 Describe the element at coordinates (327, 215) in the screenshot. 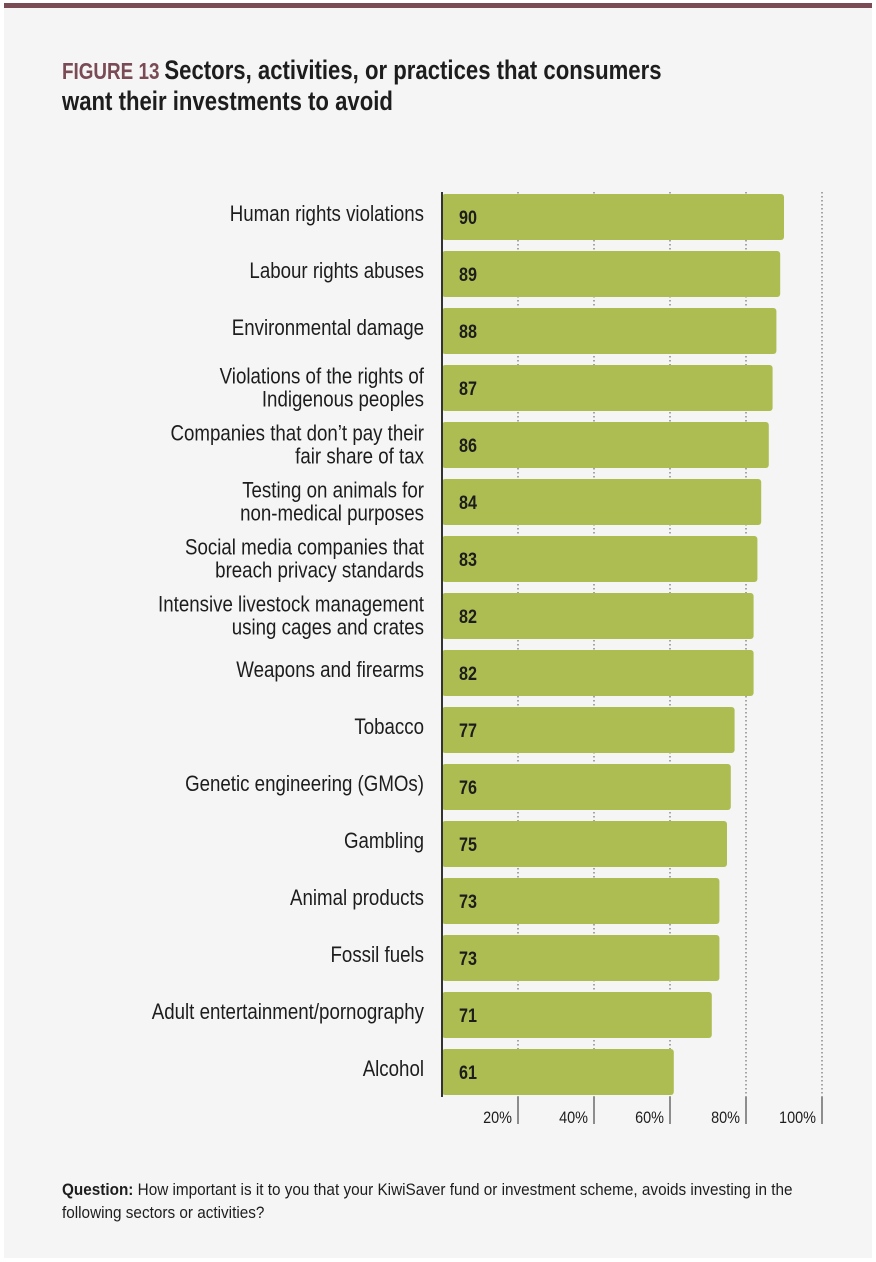

I see `category-label: Human rights violations` at that location.